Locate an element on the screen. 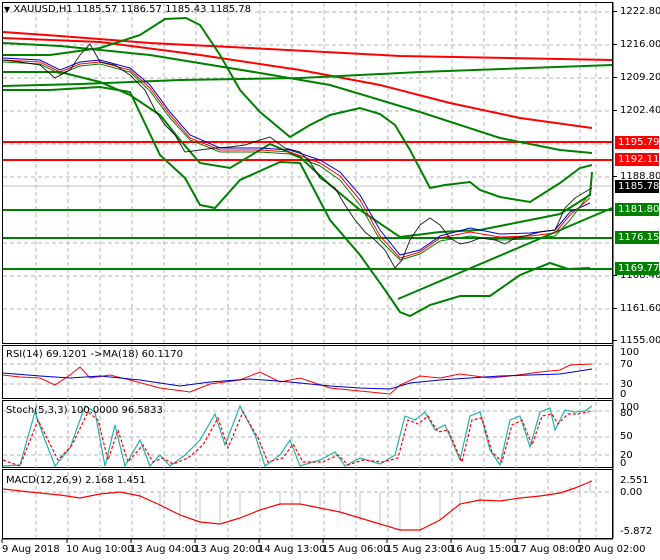 Image resolution: width=660 pixels, height=560 pixels. collapse-arrow-icon: ▼ is located at coordinates (7, 9).